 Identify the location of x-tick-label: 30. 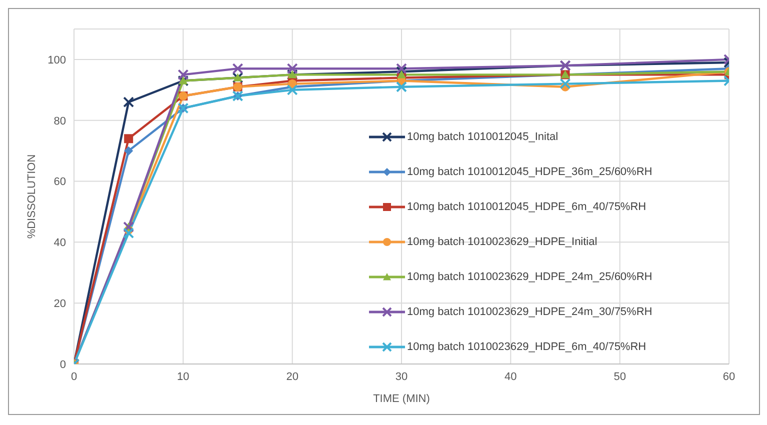
(401, 376).